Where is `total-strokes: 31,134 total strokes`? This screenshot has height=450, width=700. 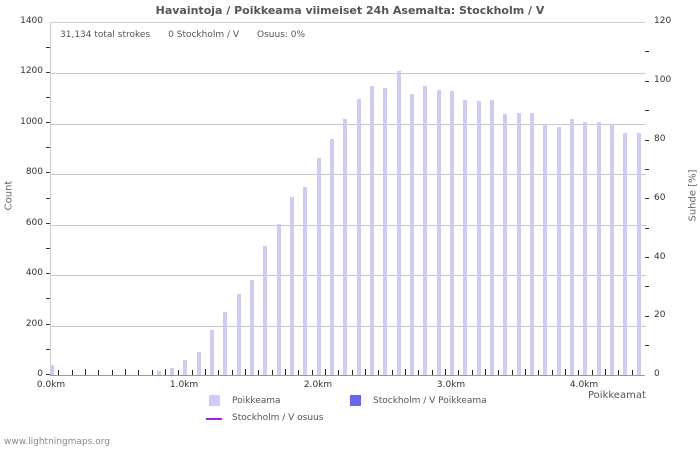
total-strokes: 31,134 total strokes is located at coordinates (105, 35).